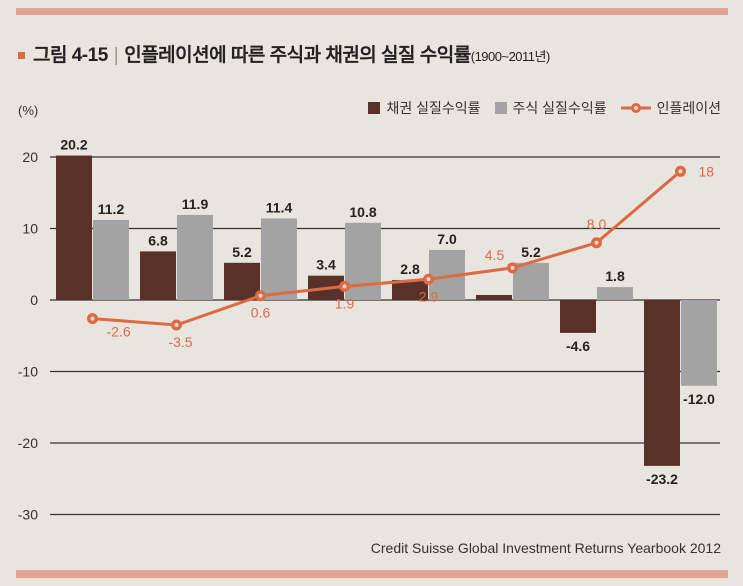 The image size is (743, 586). Describe the element at coordinates (495, 255) in the screenshot. I see `inflation-value-label: 4.5` at that location.